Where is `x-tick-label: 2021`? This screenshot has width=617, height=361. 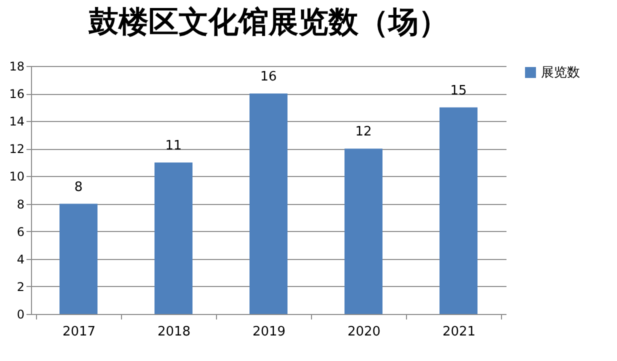 x-tick-label: 2021 is located at coordinates (459, 332).